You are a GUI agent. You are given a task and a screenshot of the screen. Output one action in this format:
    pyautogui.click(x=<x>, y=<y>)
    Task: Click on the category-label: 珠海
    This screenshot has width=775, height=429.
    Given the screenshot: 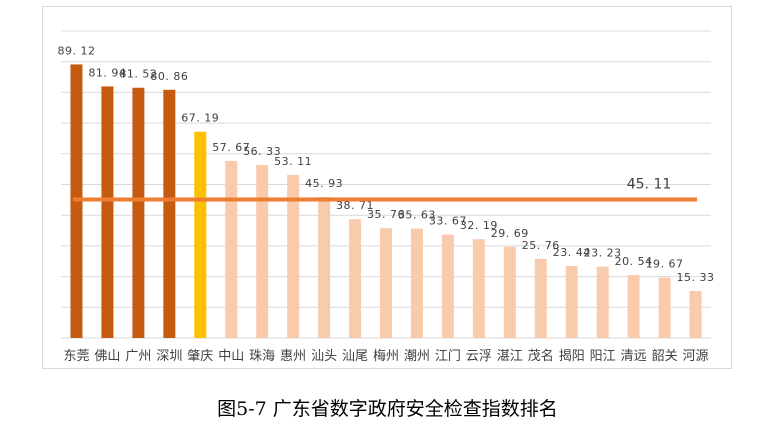 What is the action you would take?
    pyautogui.click(x=262, y=356)
    